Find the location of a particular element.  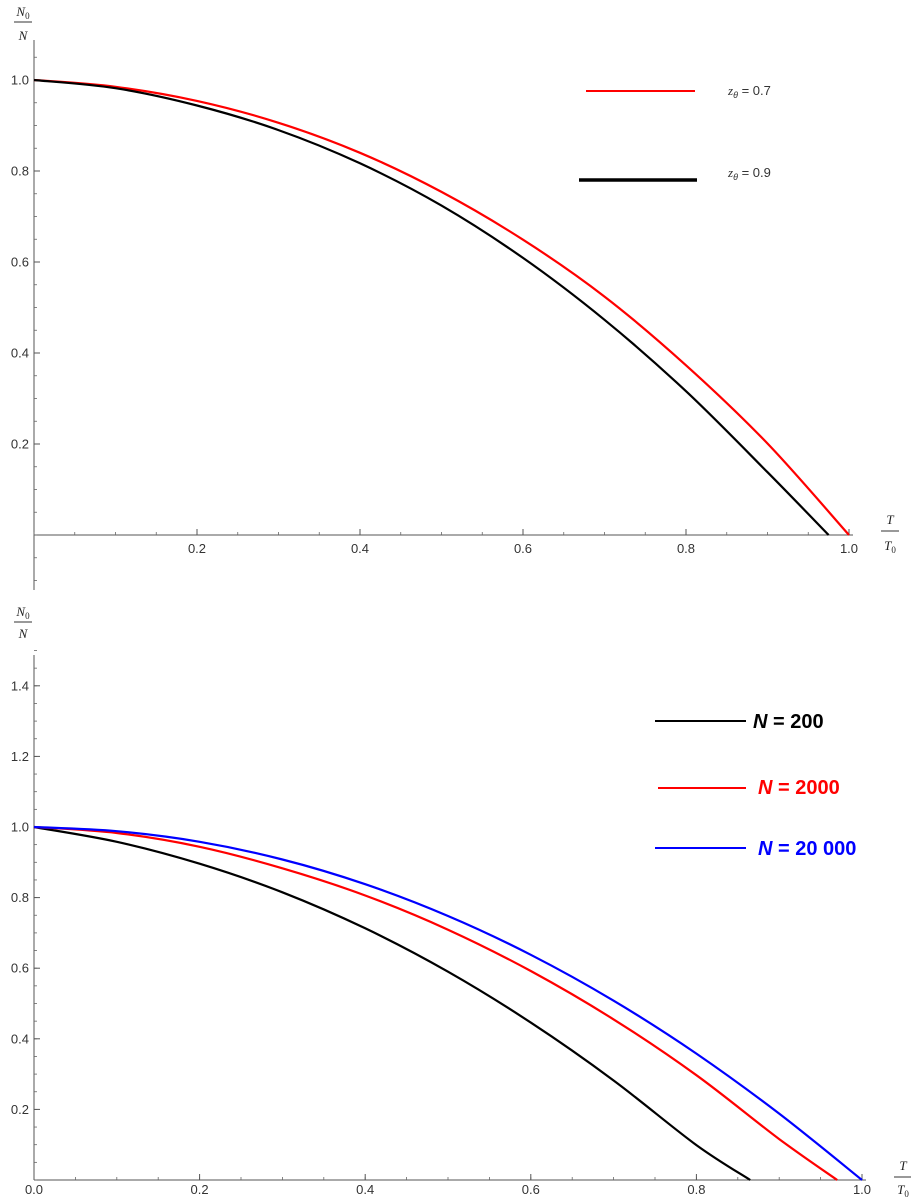

y-tick-label: 1.4 is located at coordinates (20, 685).